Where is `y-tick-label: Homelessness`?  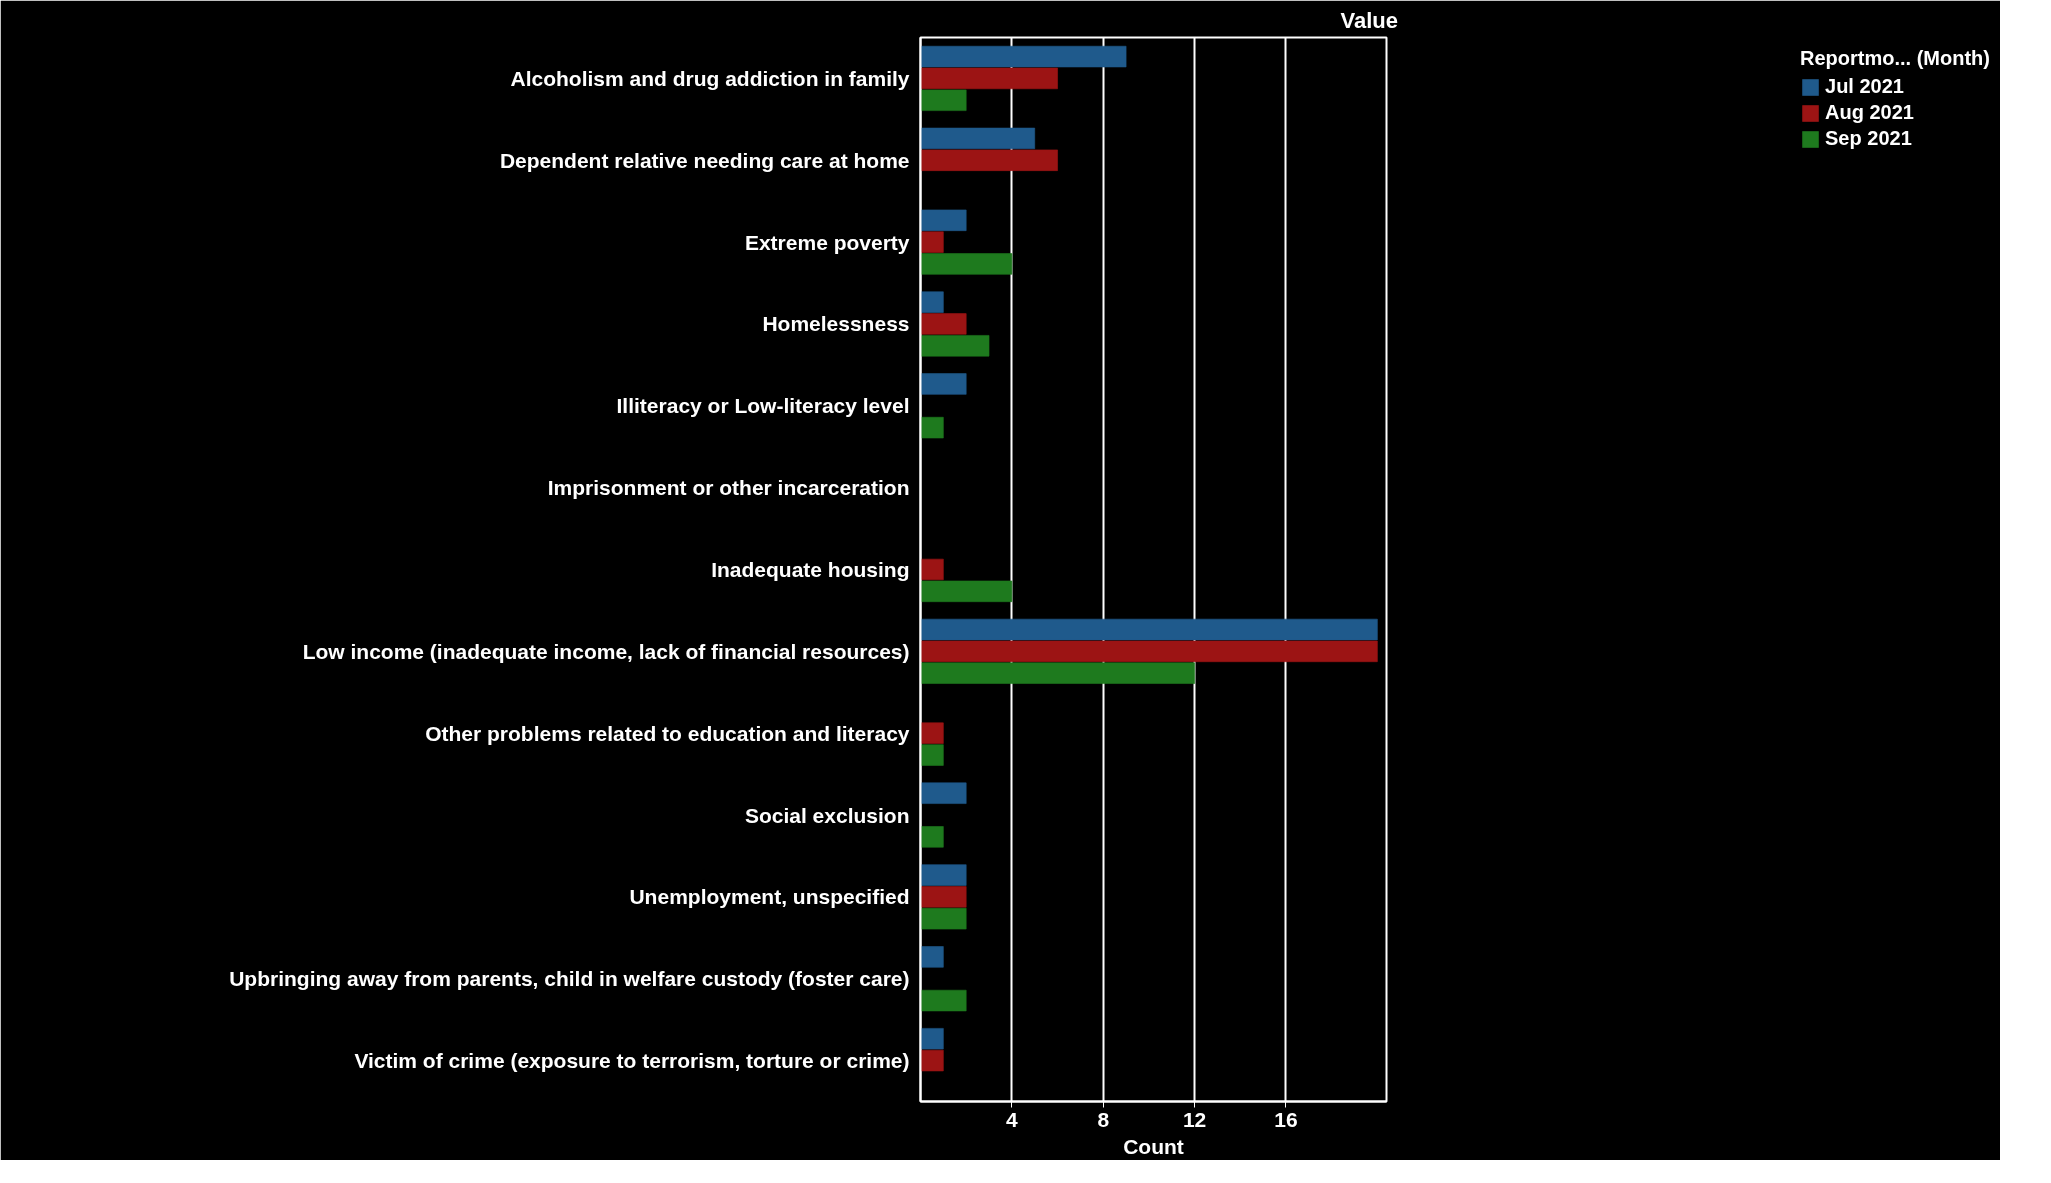
y-tick-label: Homelessness is located at coordinates (836, 324).